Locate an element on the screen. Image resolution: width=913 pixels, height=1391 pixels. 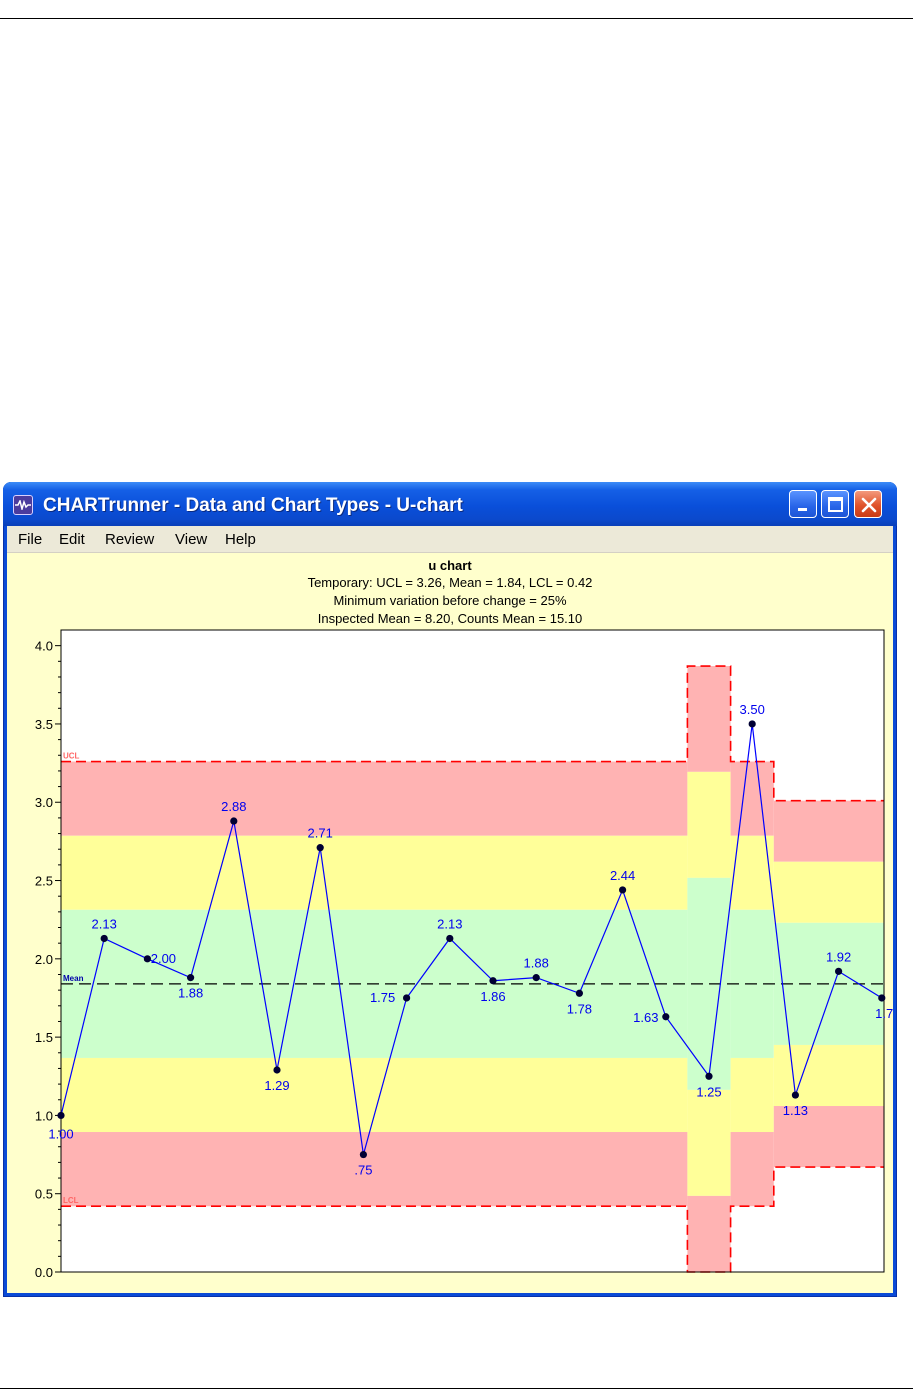
zone-b-upper-seg0 is located at coordinates (374, 872).